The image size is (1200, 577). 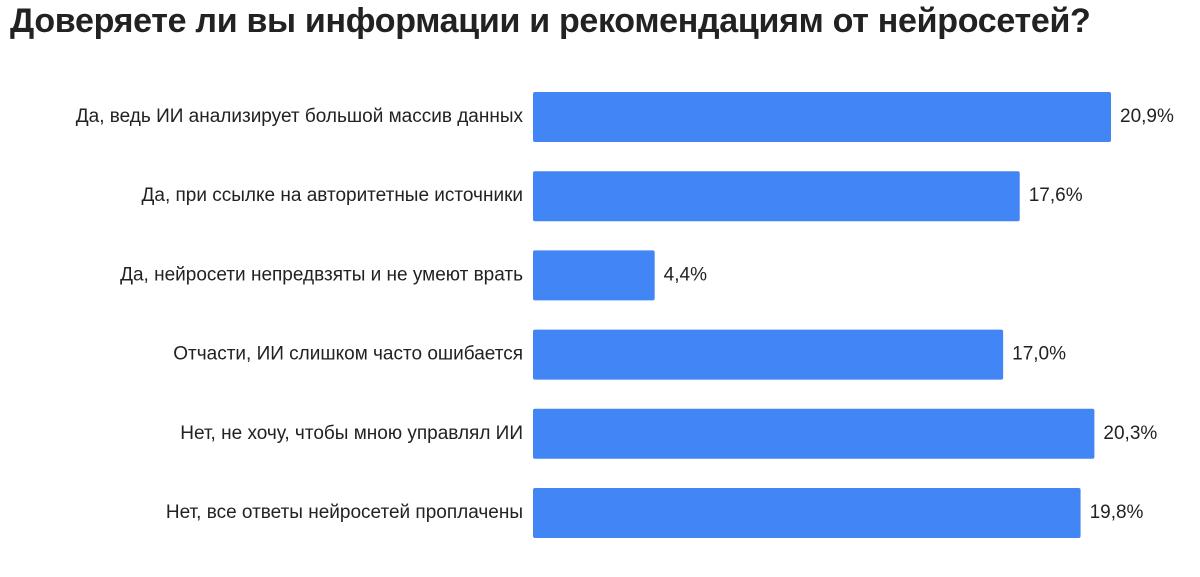 What do you see at coordinates (344, 512) in the screenshot?
I see `category-label: Нет, все ответы нейросетей проплачены` at bounding box center [344, 512].